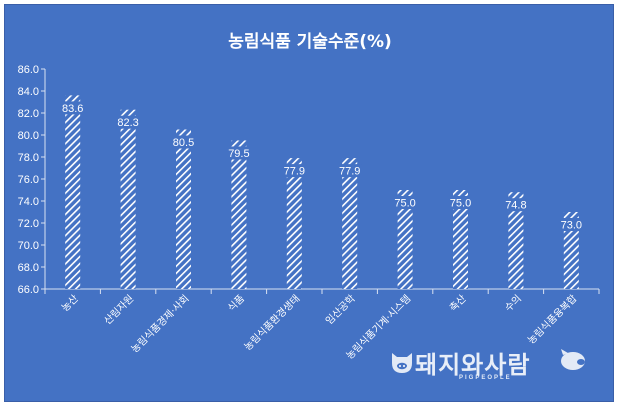 Image resolution: width=620 pixels, height=407 pixels. What do you see at coordinates (514, 304) in the screenshot?
I see `x-tick-label: 수의` at bounding box center [514, 304].